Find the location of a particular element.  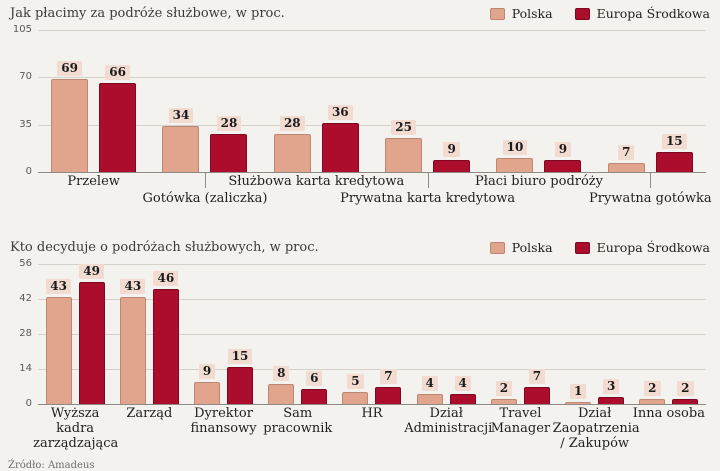

bar-column: 25 is located at coordinates (404, 146).